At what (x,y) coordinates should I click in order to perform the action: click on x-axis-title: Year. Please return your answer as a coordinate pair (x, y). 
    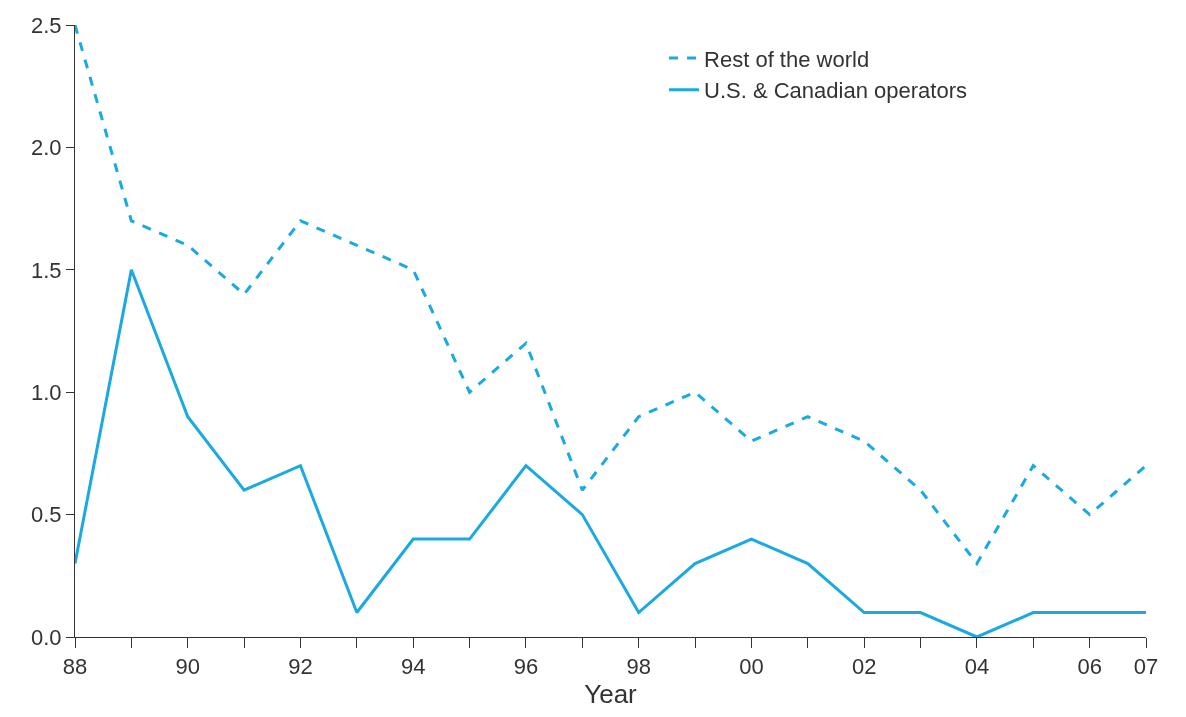
    Looking at the image, I should click on (611, 694).